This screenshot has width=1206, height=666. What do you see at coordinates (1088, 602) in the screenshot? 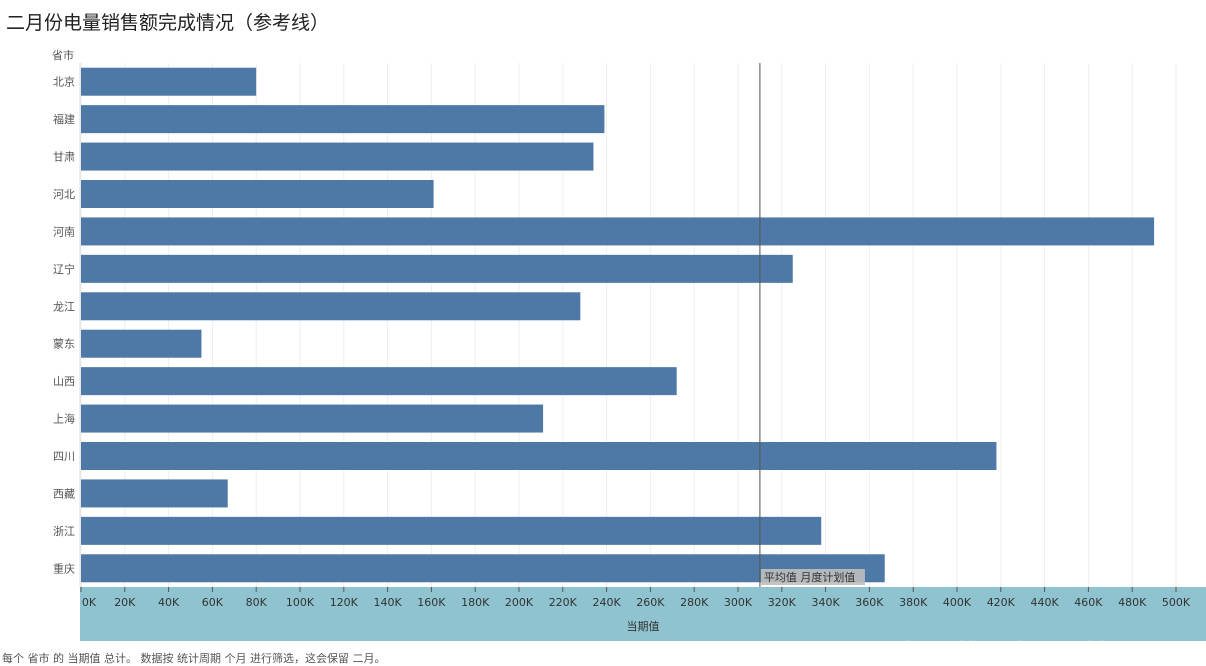
I see `tick-label: 460K` at bounding box center [1088, 602].